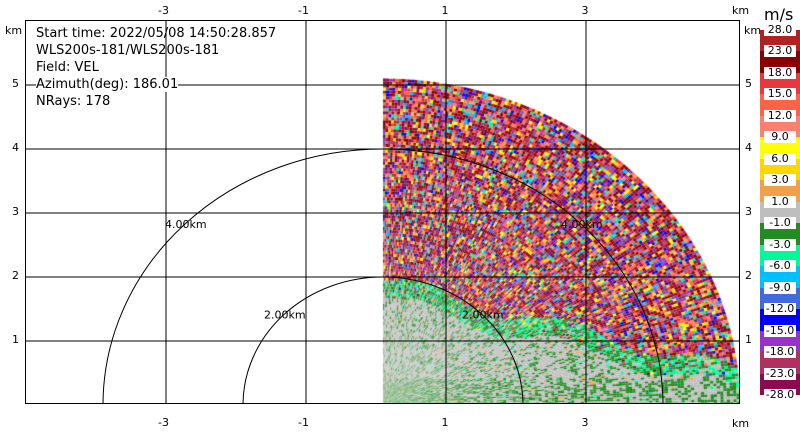 The image size is (800, 435). What do you see at coordinates (748, 147) in the screenshot?
I see `y-tick-right: 4` at bounding box center [748, 147].